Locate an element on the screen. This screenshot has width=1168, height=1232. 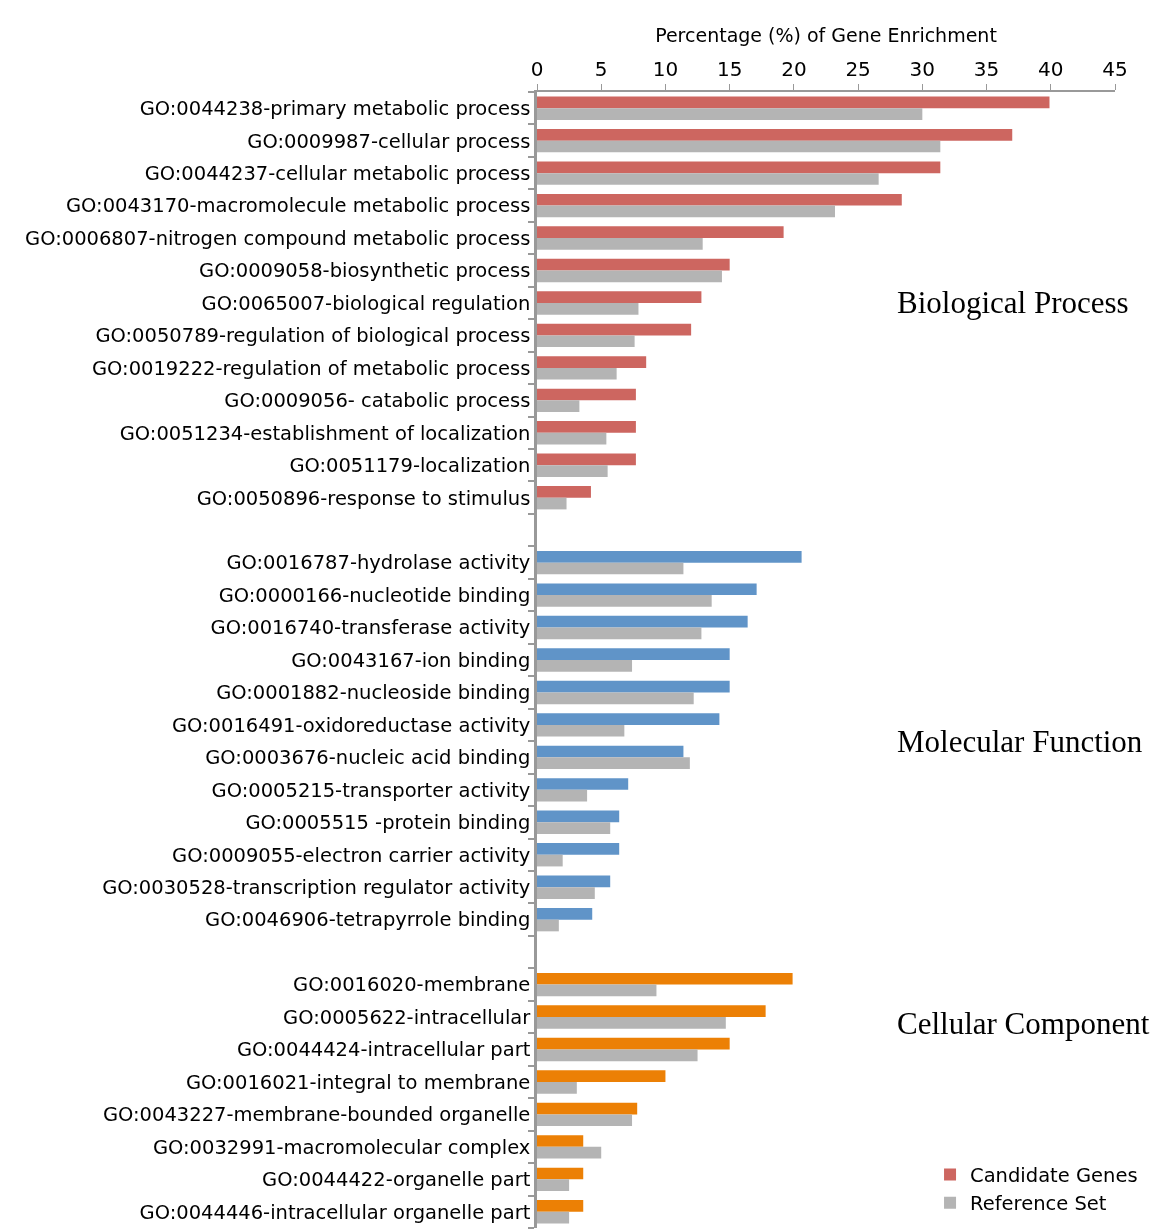
y-tick-label: GO:0065007-biological regulation is located at coordinates (366, 303).